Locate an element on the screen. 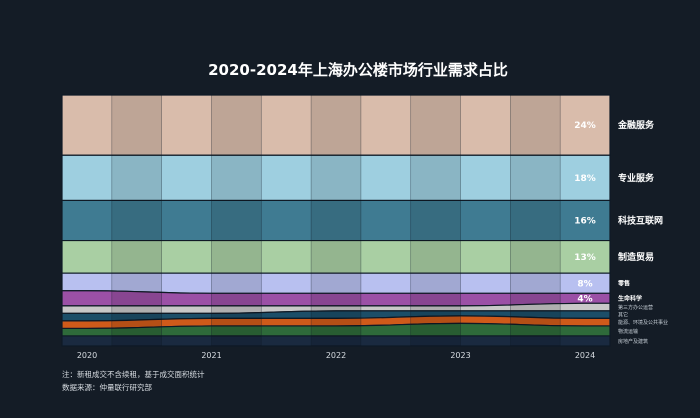 Image resolution: width=700 pixels, height=418 pixels. series-label-2: 科技互联网 is located at coordinates (640, 221).